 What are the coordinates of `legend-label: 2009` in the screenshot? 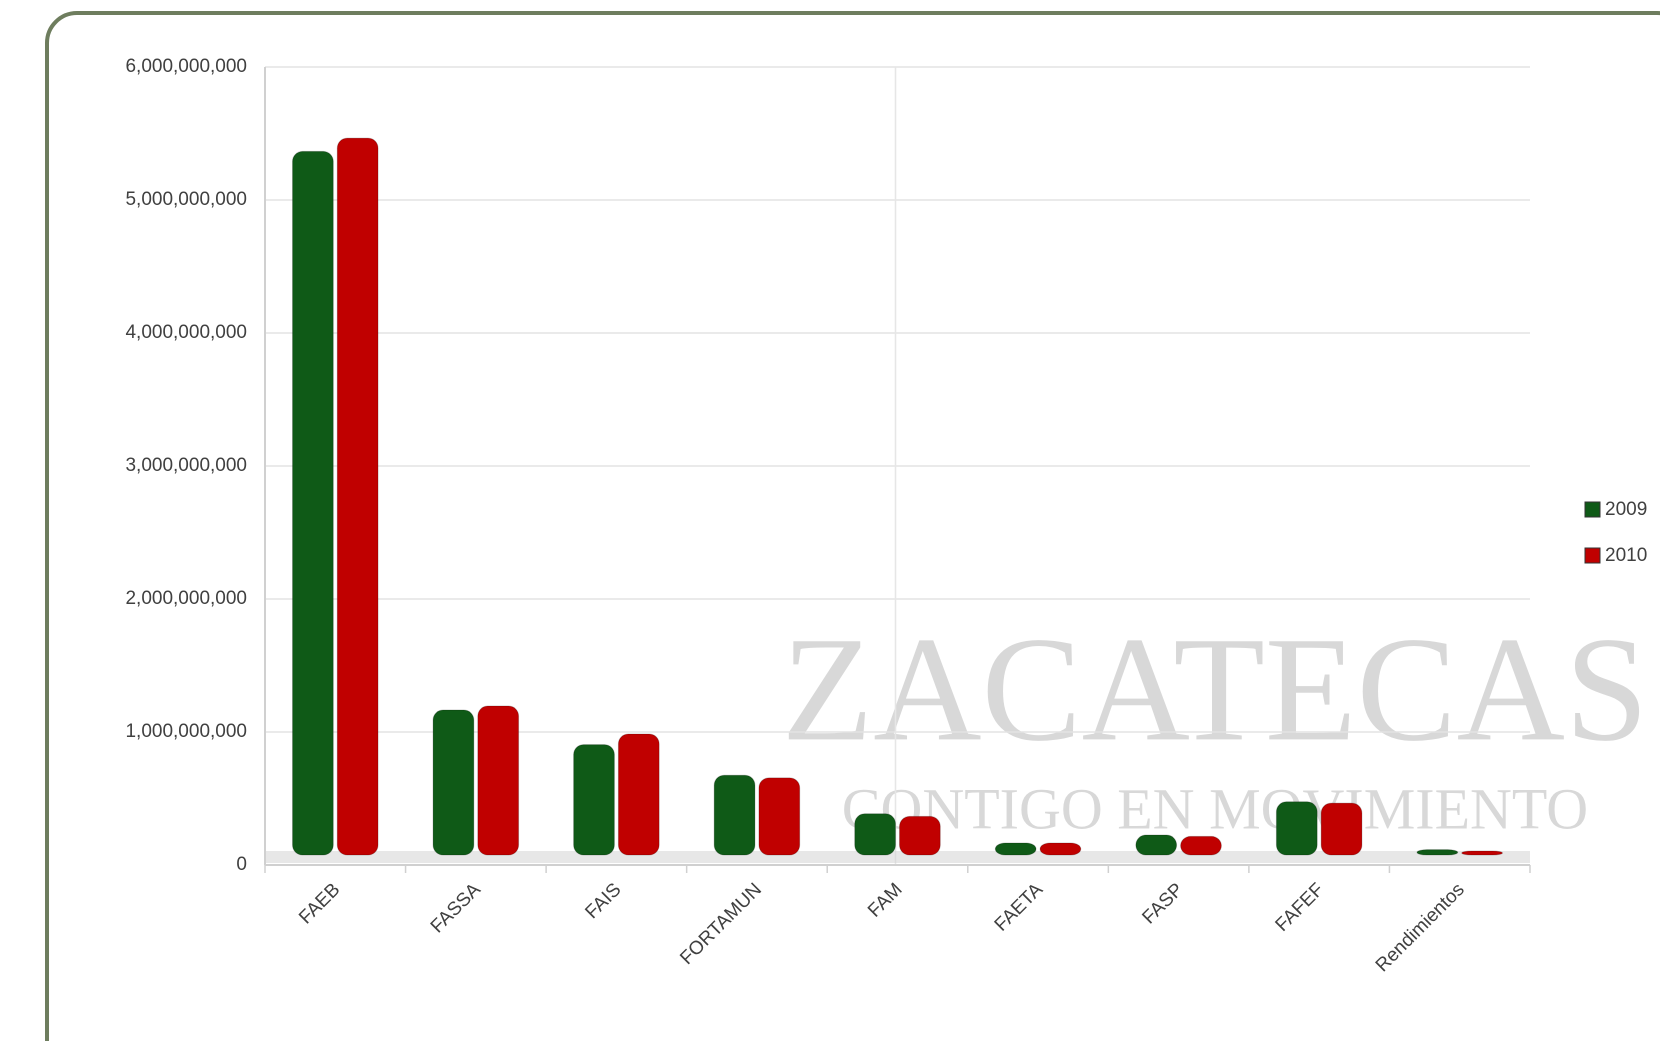 It's located at (1626, 509).